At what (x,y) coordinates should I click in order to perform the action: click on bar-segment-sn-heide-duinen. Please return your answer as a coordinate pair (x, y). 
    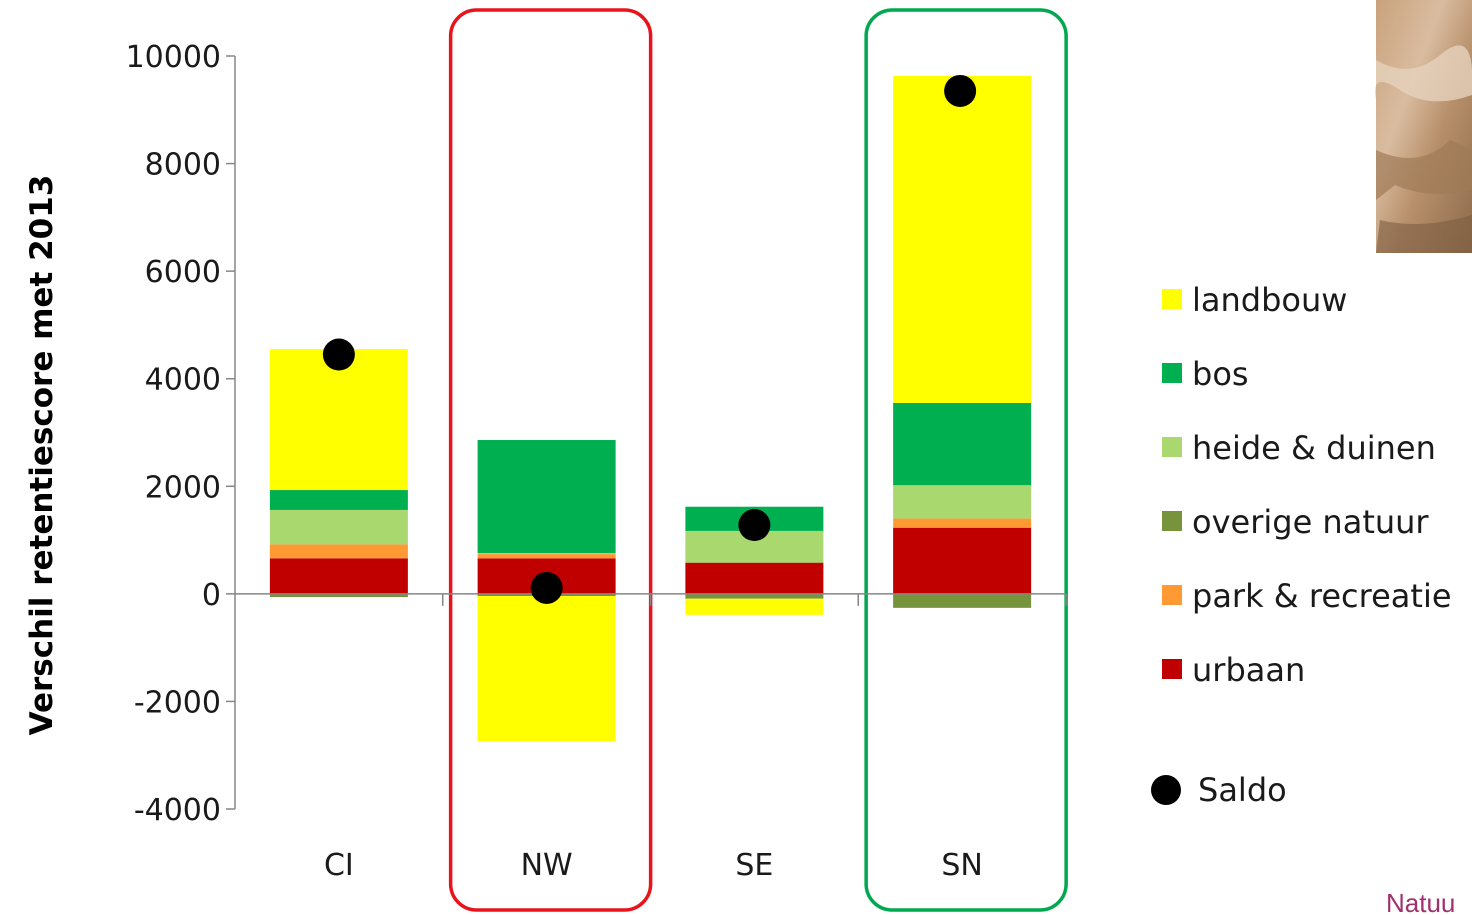
    Looking at the image, I should click on (962, 502).